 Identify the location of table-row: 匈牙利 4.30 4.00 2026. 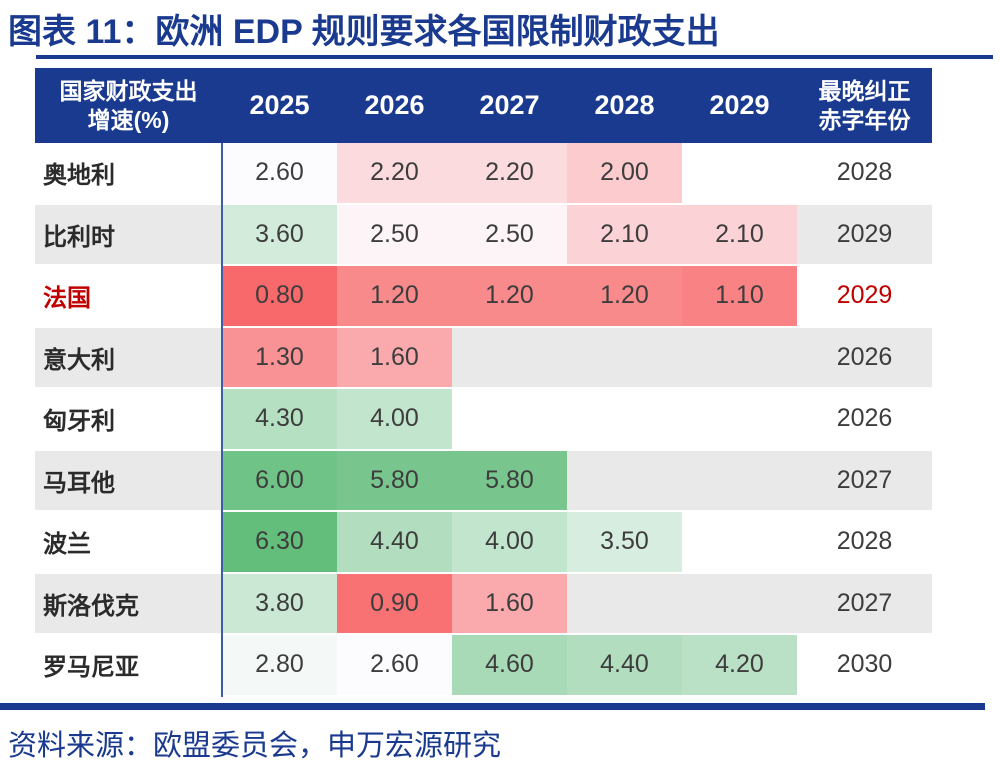
(483, 420).